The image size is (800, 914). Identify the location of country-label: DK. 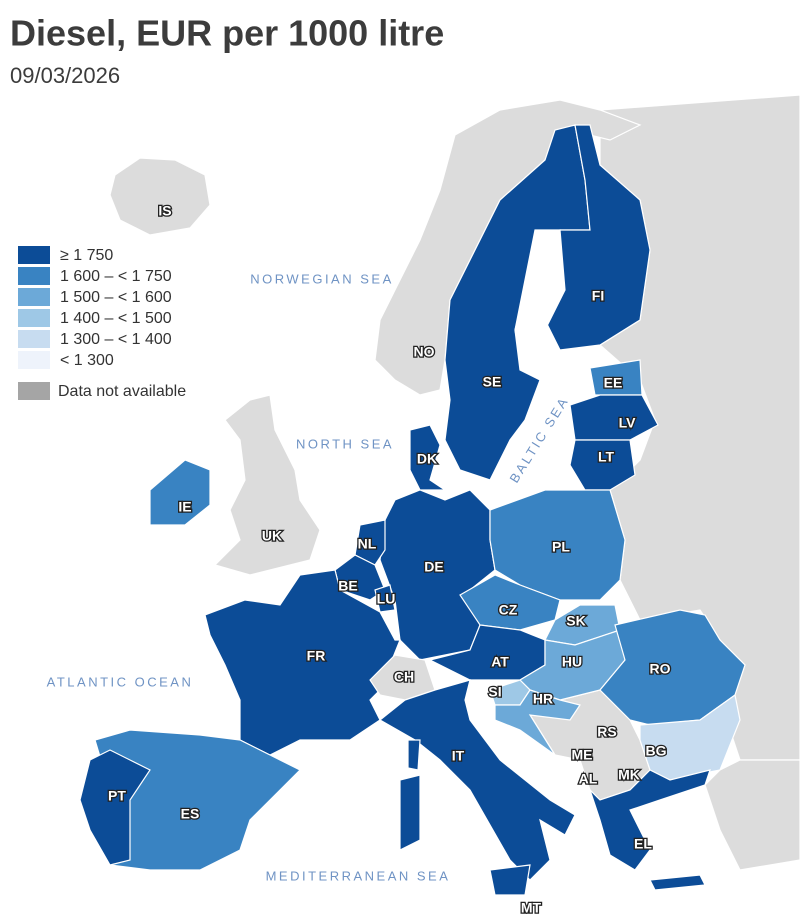
(427, 459).